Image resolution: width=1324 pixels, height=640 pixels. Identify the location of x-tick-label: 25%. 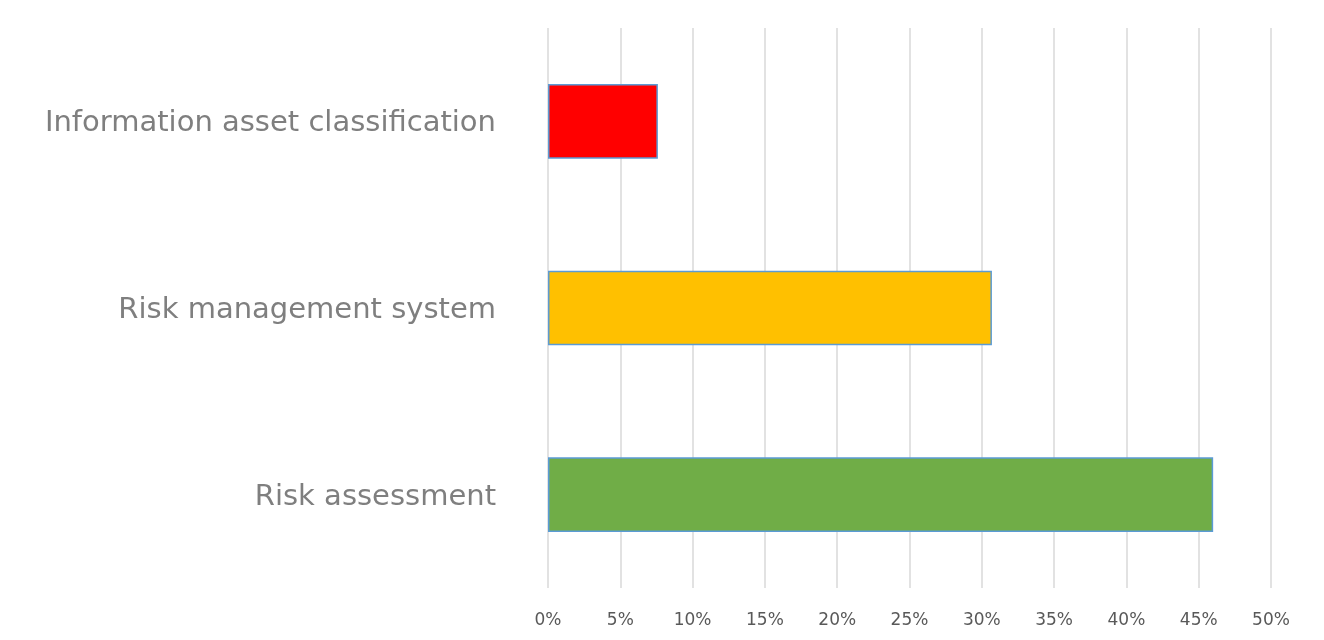
(909, 618).